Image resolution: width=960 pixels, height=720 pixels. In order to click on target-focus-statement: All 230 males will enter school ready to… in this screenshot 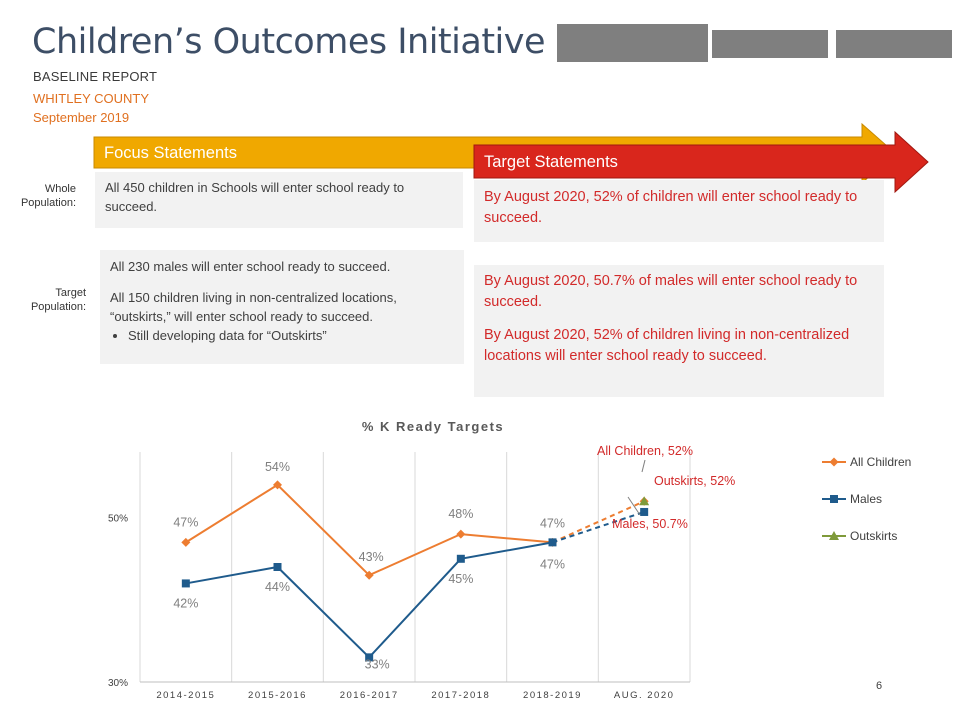, I will do `click(282, 307)`.